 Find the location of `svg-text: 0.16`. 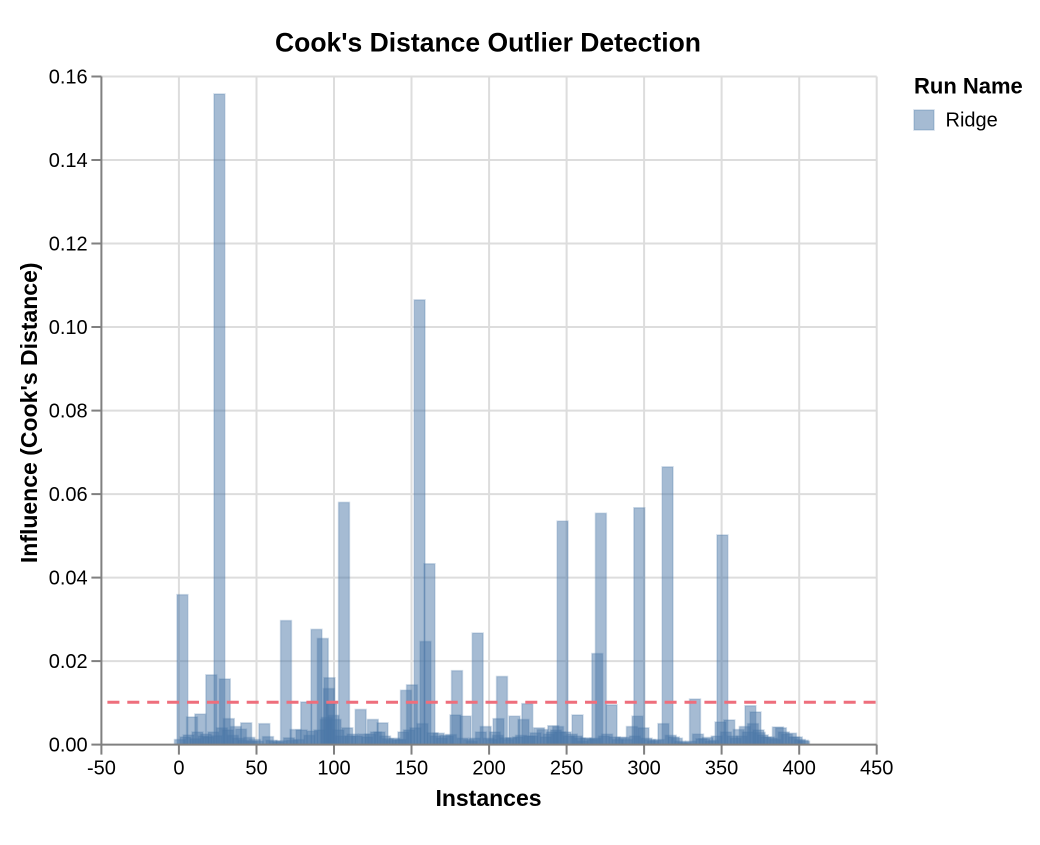

svg-text: 0.16 is located at coordinates (68, 78).